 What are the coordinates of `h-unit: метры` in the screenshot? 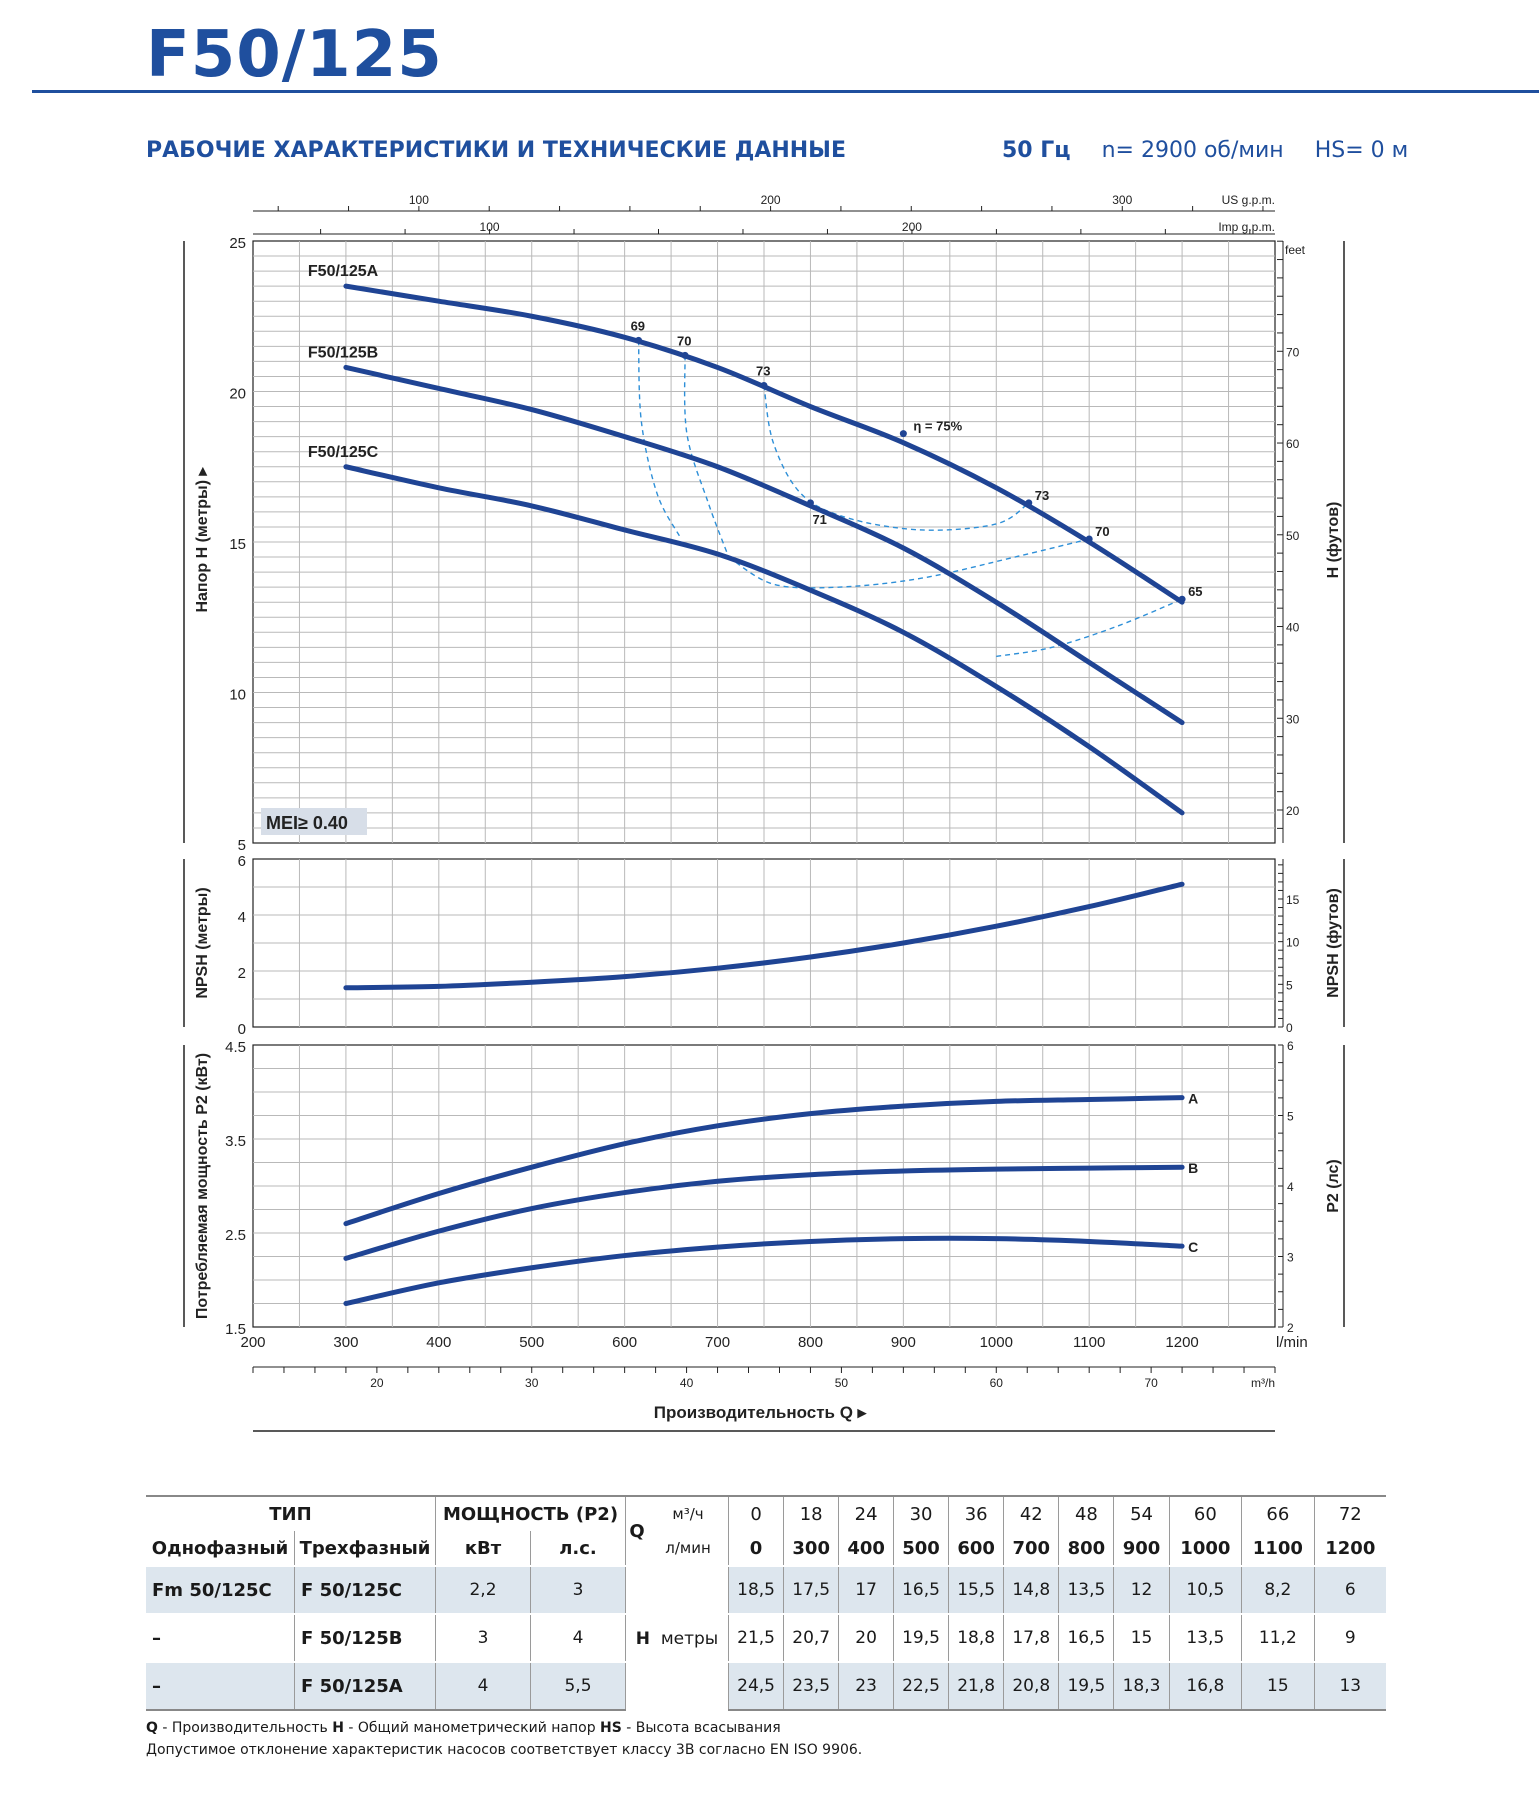 It's located at (689, 1638).